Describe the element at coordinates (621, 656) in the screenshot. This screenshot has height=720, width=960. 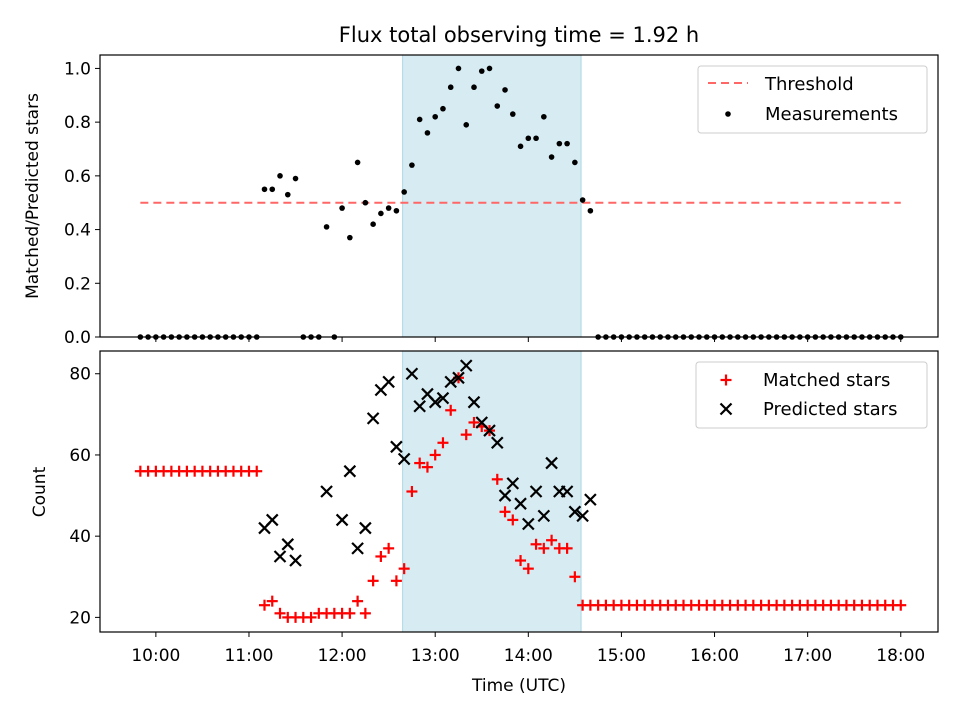
I see `x-tick-label: 15:00` at that location.